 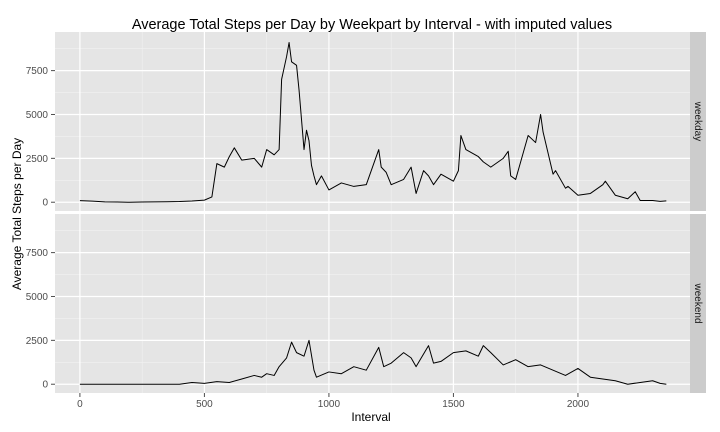 I want to click on x-tick-label: 2000, so click(x=578, y=404).